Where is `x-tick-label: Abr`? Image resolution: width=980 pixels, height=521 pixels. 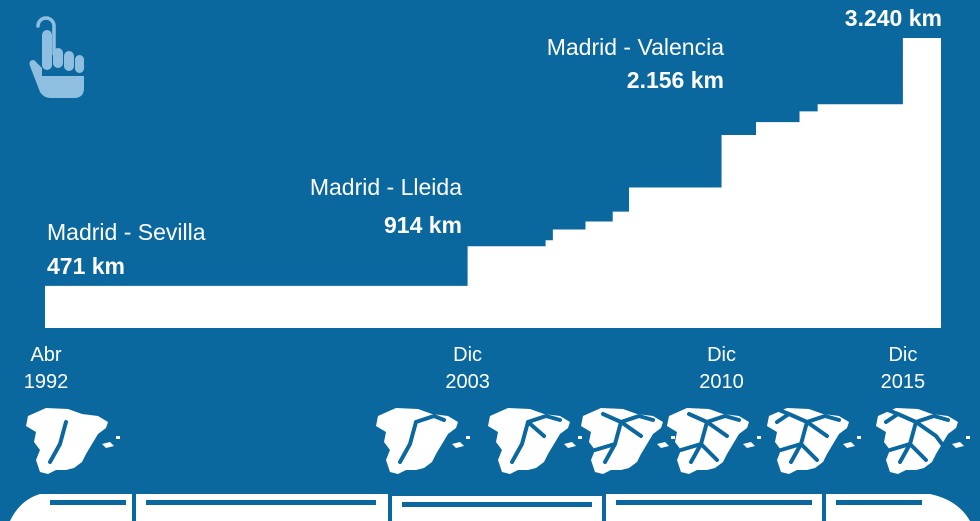
x-tick-label: Abr is located at coordinates (45, 355).